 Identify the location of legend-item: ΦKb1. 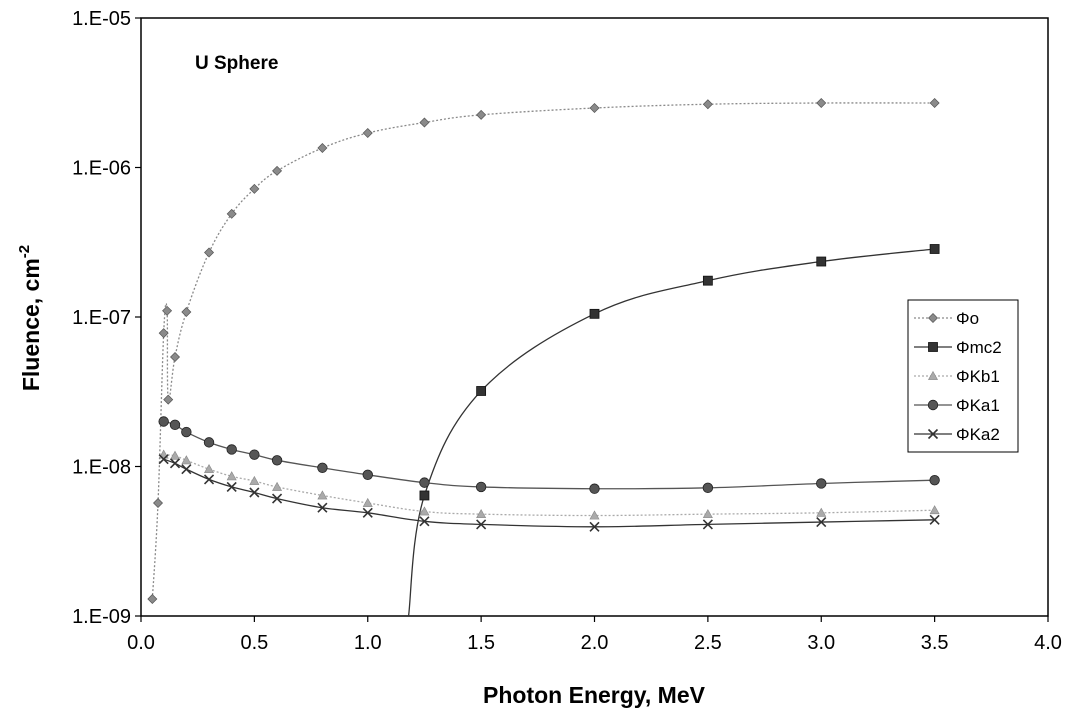
(957, 376).